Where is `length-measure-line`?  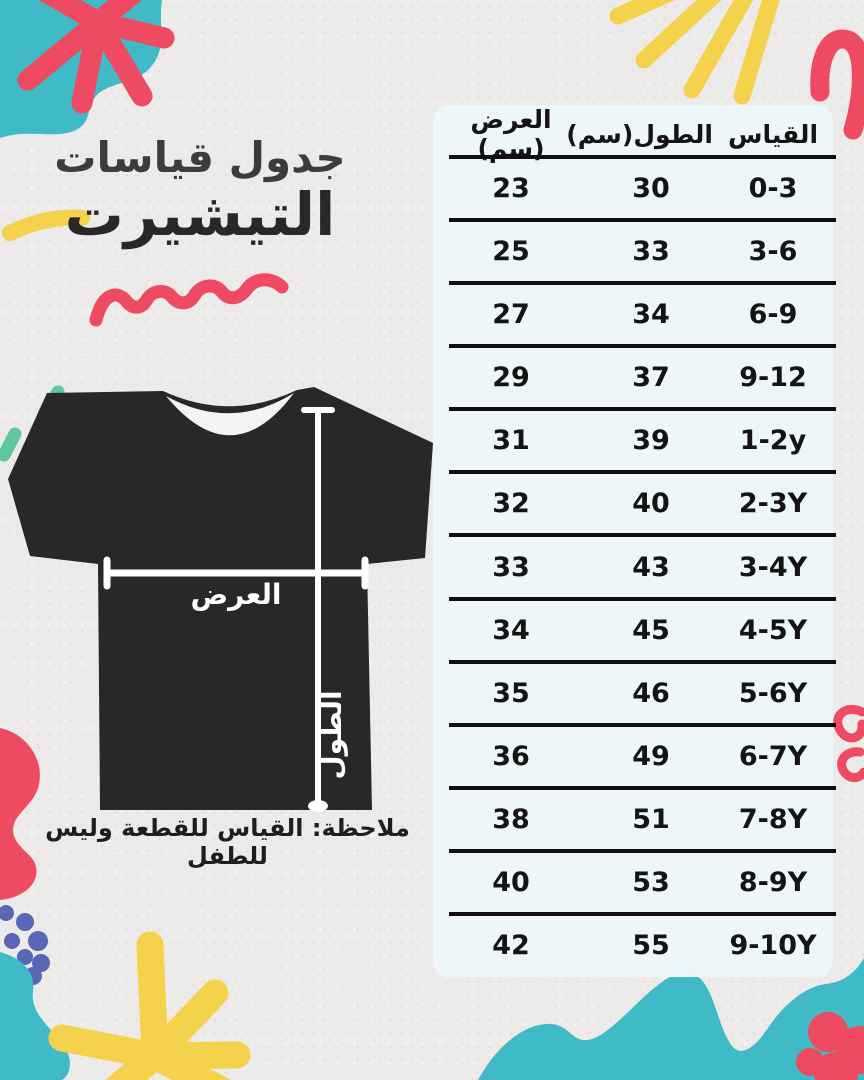 length-measure-line is located at coordinates (318, 607).